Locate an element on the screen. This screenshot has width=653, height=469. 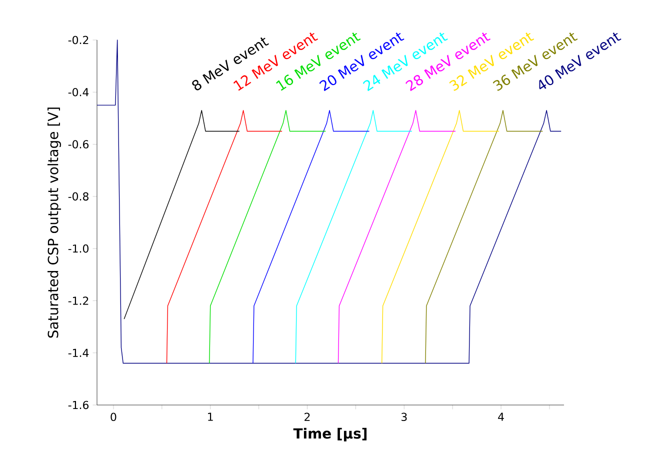
x-tick-label: 4 is located at coordinates (501, 416).